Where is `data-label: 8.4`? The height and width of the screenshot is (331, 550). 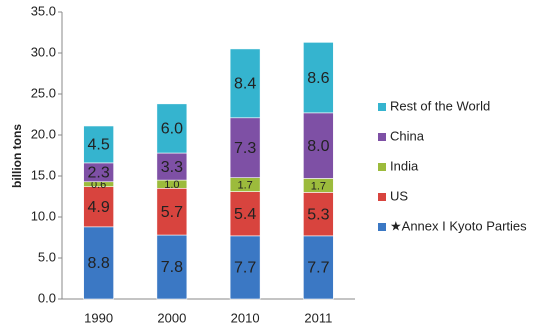
data-label: 8.4 is located at coordinates (245, 84).